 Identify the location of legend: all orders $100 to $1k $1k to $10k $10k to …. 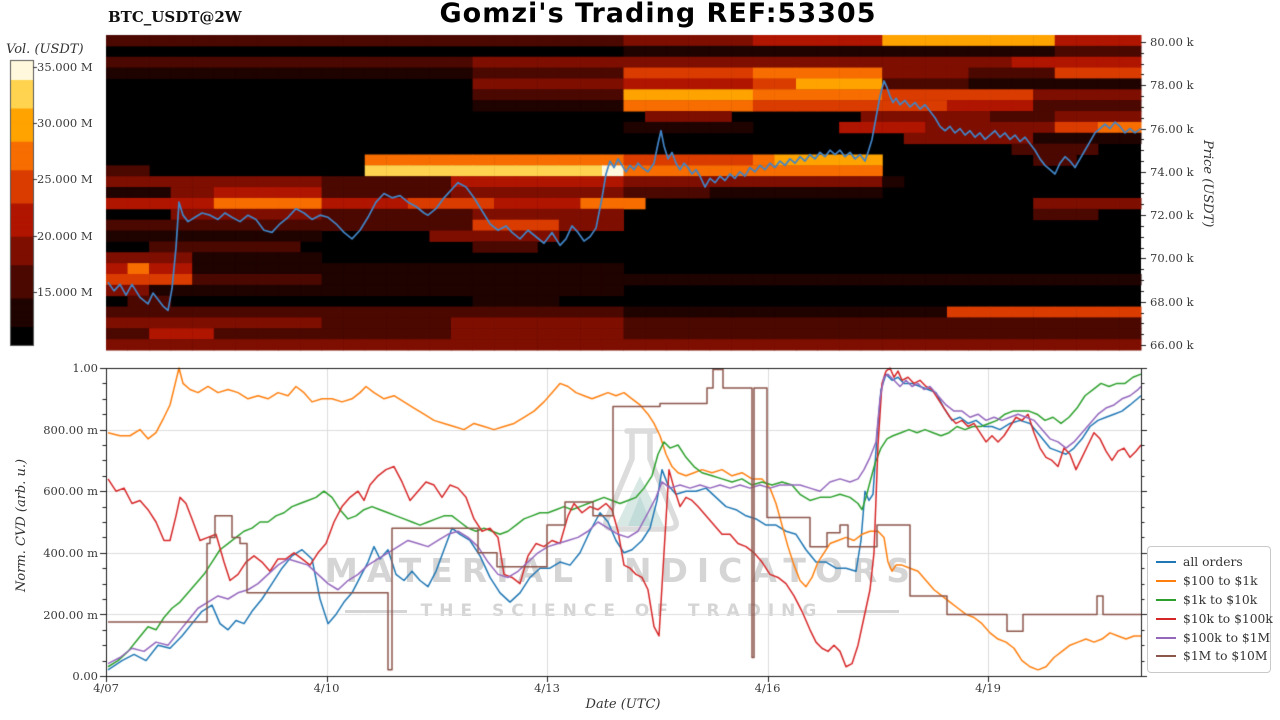
(1210, 609).